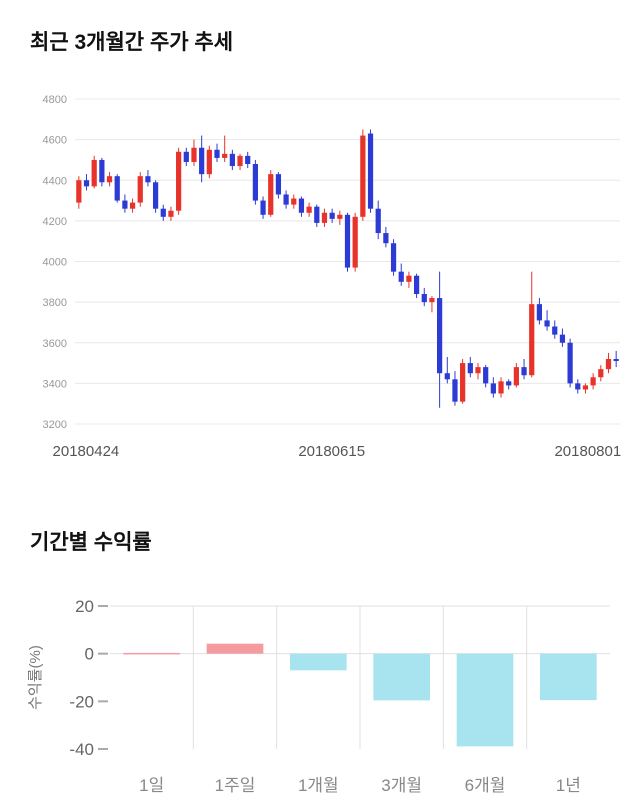  I want to click on y-tick-label: 4200, so click(55, 222).